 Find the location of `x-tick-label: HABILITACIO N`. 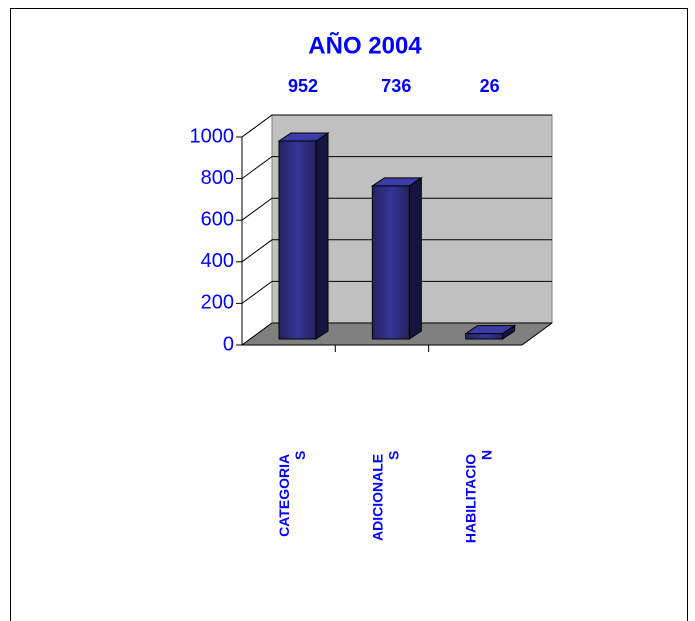

x-tick-label: HABILITACIO N is located at coordinates (478, 496).